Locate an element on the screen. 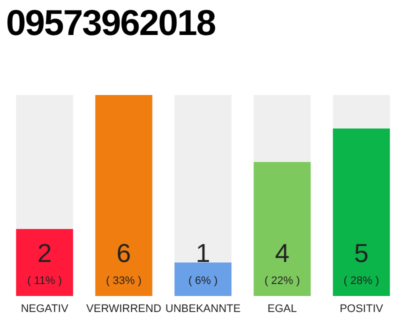 This screenshot has width=410, height=320. x-tick-label: EGAL is located at coordinates (282, 308).